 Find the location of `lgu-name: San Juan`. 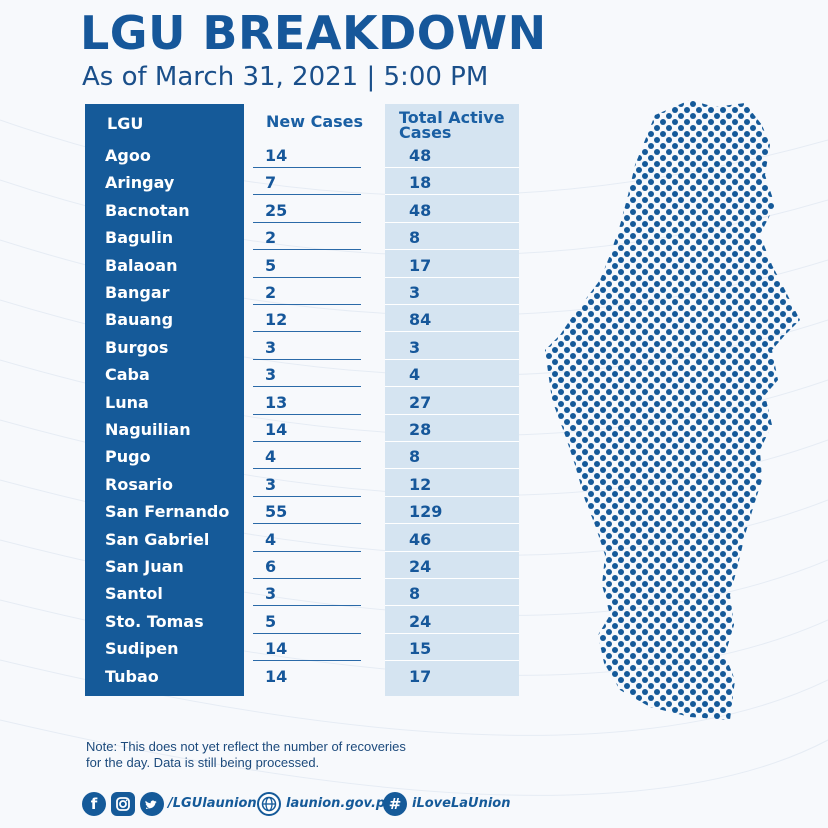

lgu-name: San Juan is located at coordinates (144, 566).